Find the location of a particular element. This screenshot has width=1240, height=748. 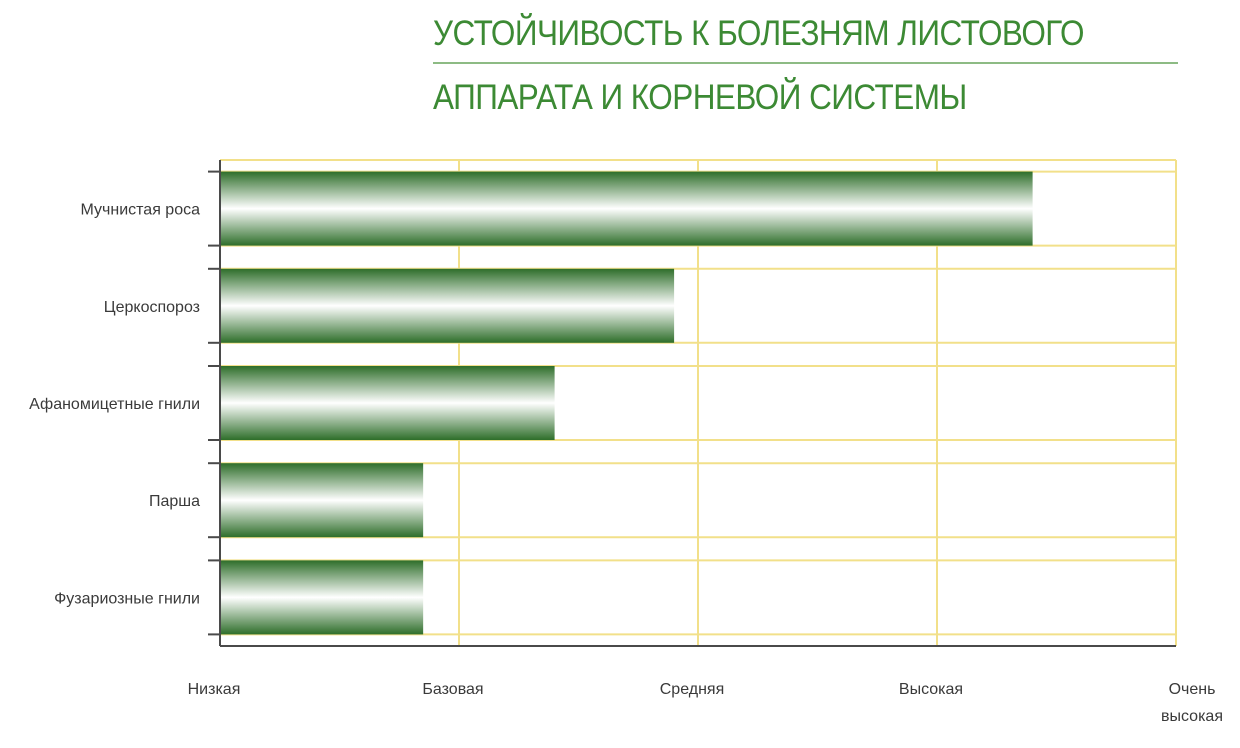

chart-title-line-1: УСТОЙЧИВОСТЬ К БОЛЕЗНЯМ ЛИСТОВОГО is located at coordinates (759, 33).